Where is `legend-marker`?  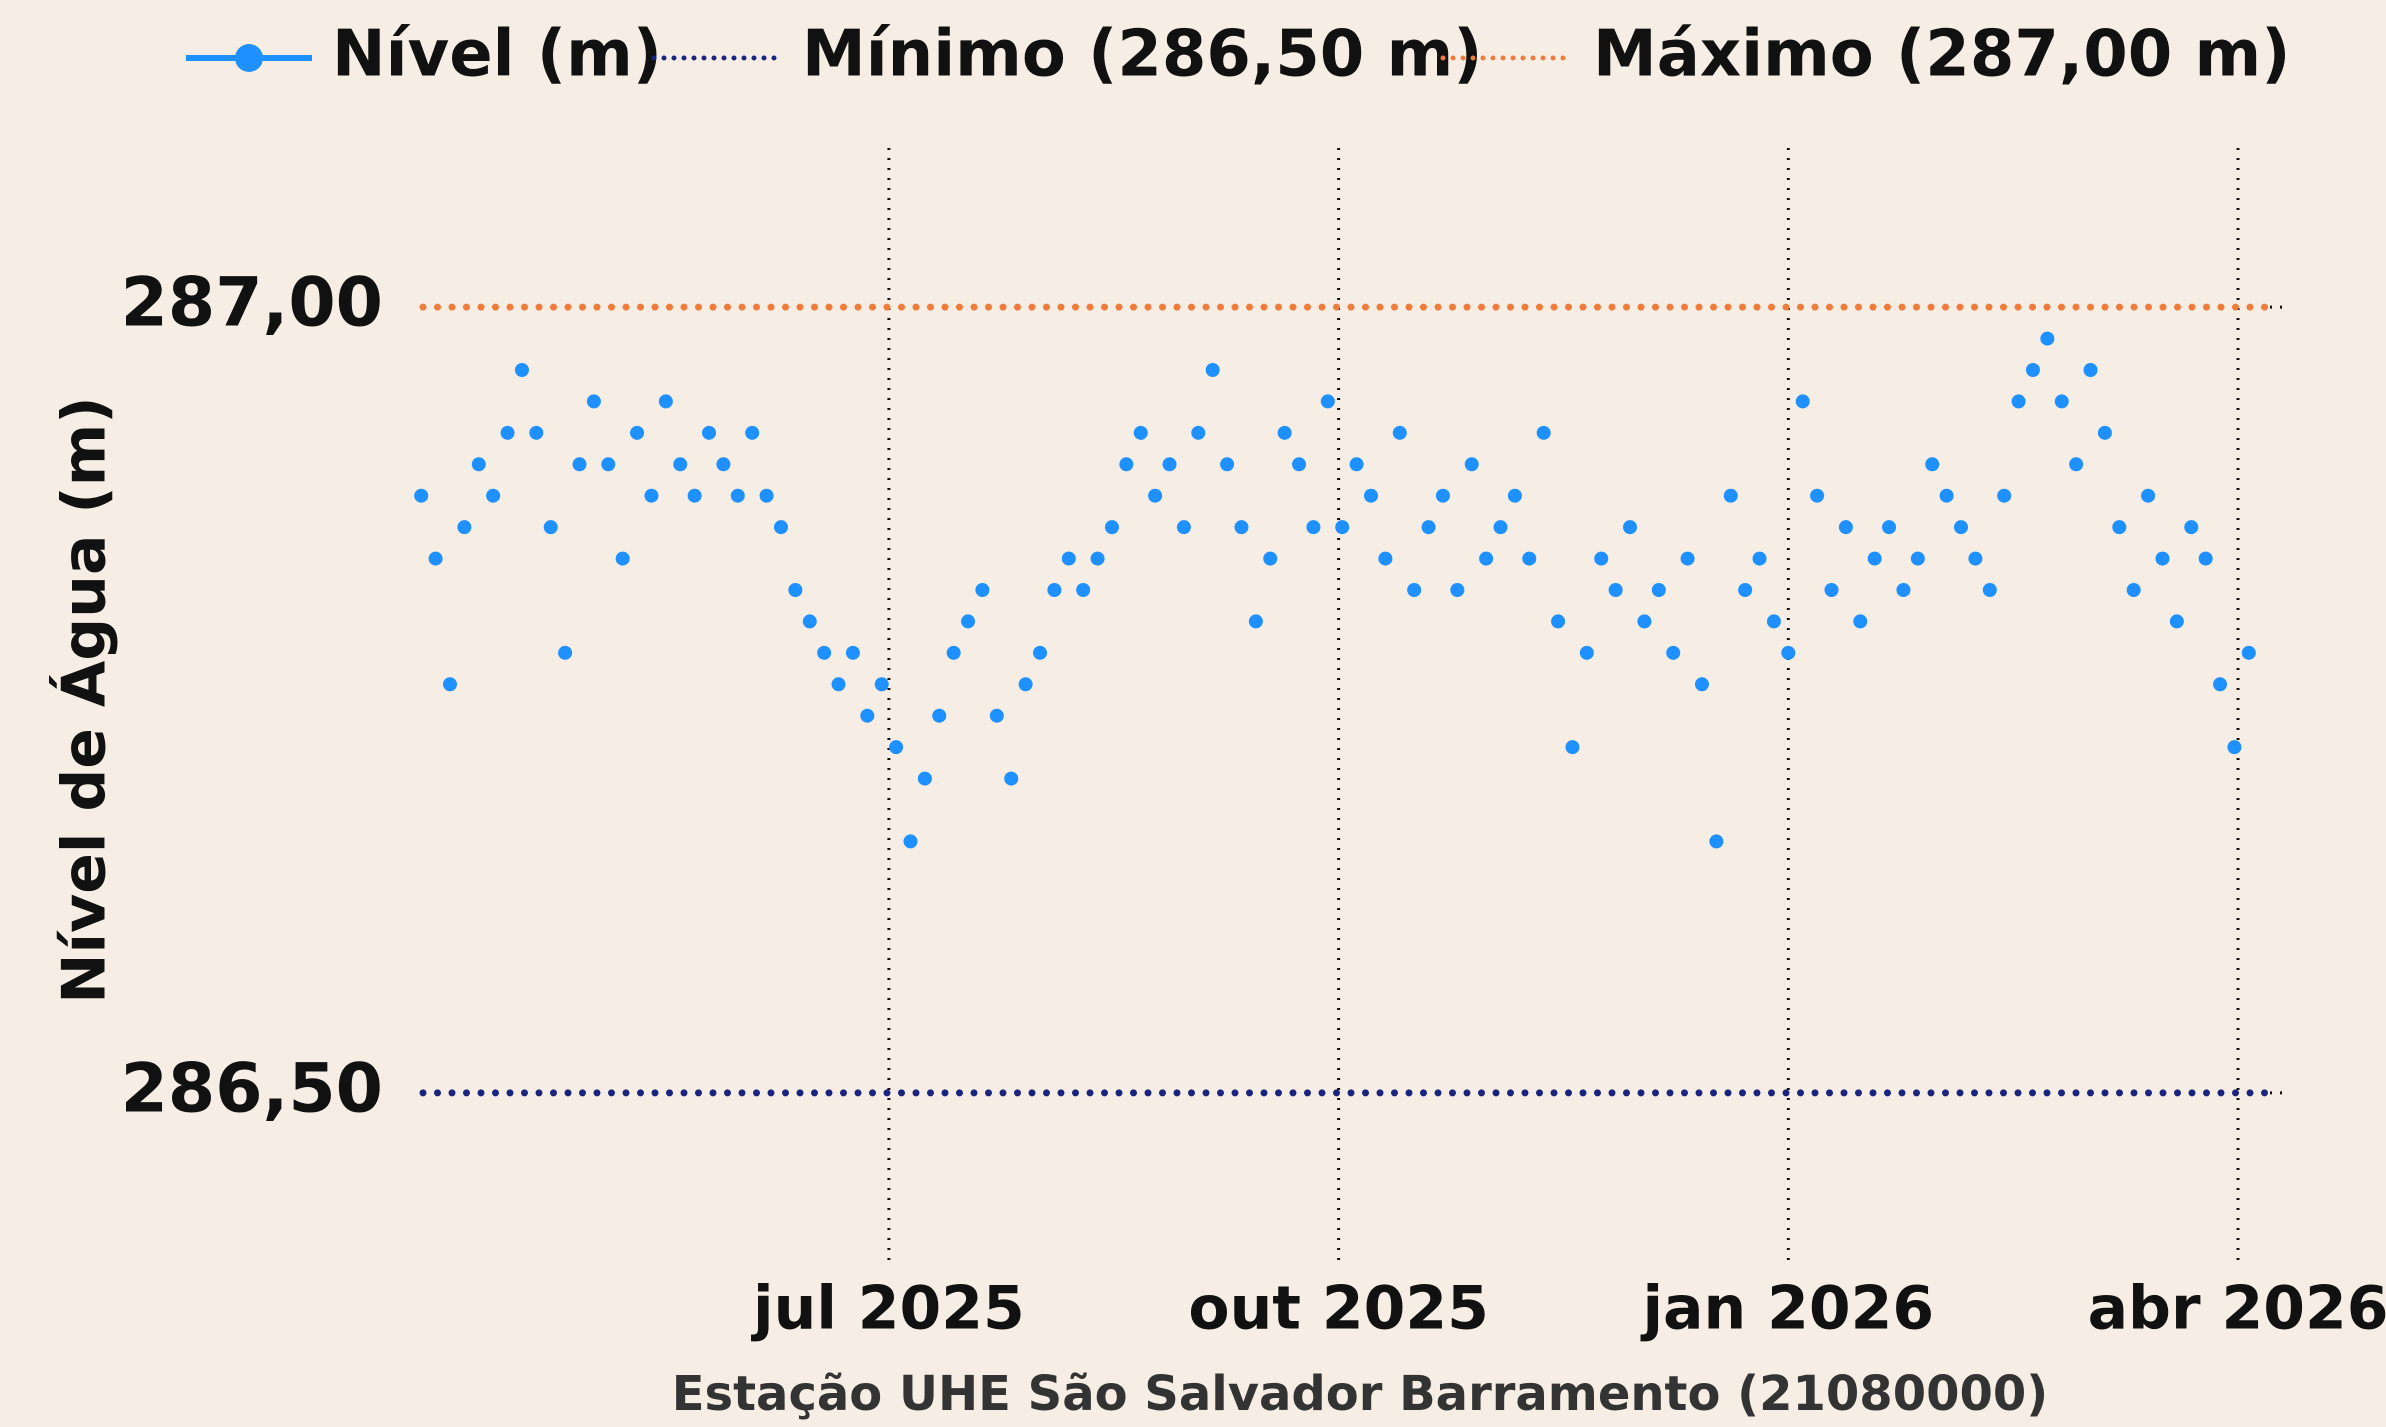
legend-marker is located at coordinates (249, 58).